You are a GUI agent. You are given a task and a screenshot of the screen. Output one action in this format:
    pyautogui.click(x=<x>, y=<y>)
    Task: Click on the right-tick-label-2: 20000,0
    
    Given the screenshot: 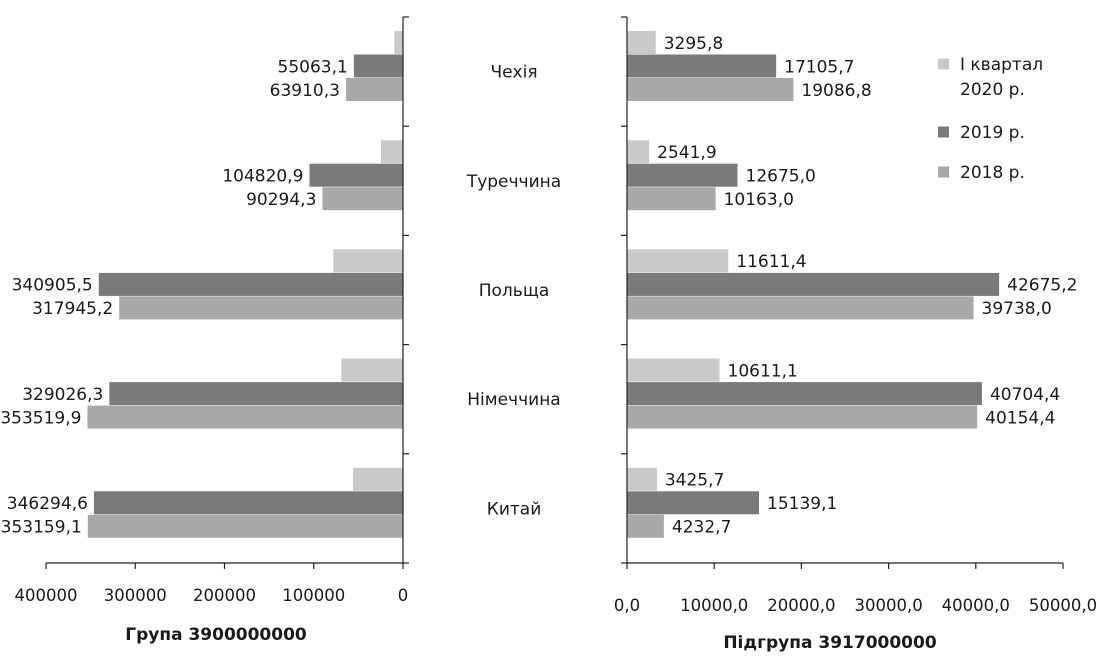 What is the action you would take?
    pyautogui.click(x=801, y=605)
    